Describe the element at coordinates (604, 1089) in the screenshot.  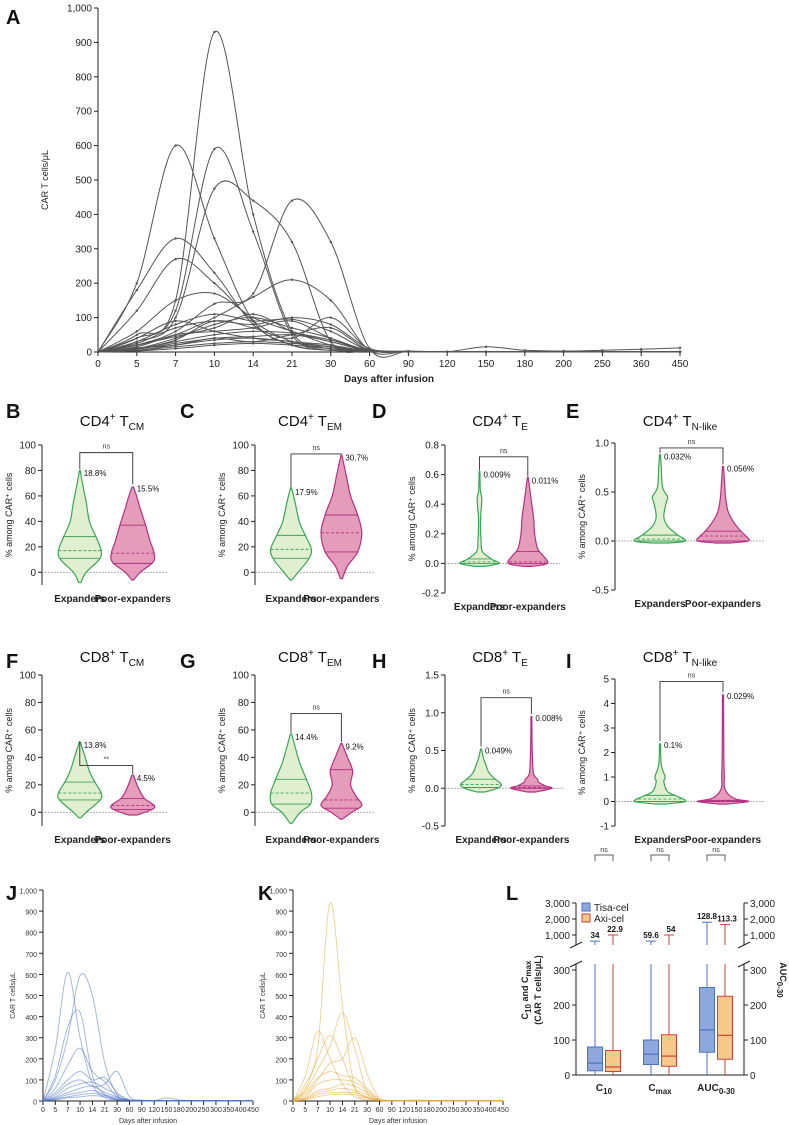
I see `category-label: C10` at that location.